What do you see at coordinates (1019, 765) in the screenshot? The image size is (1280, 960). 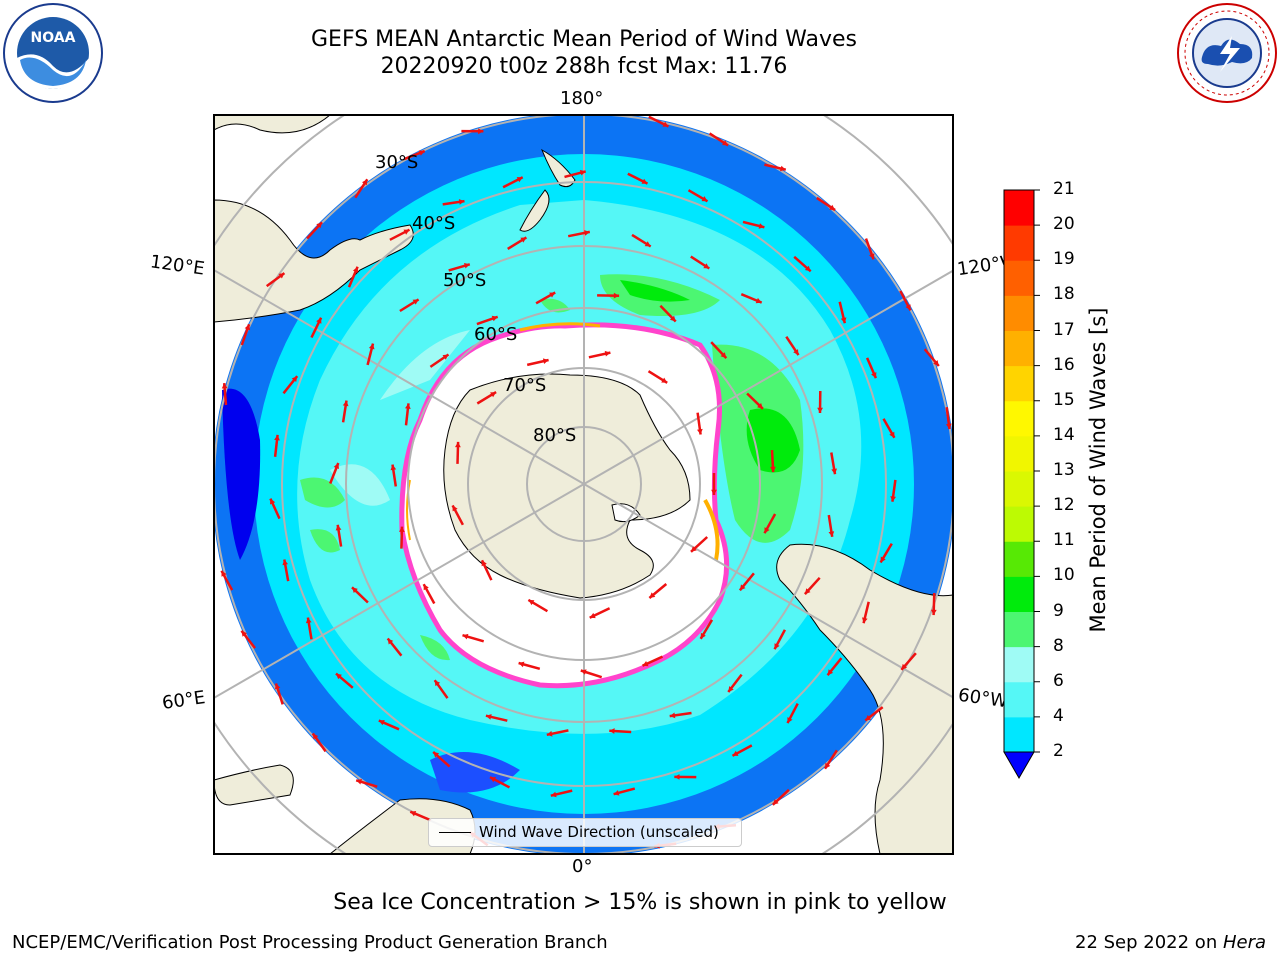 I see `colorbar-under-arrow` at bounding box center [1019, 765].